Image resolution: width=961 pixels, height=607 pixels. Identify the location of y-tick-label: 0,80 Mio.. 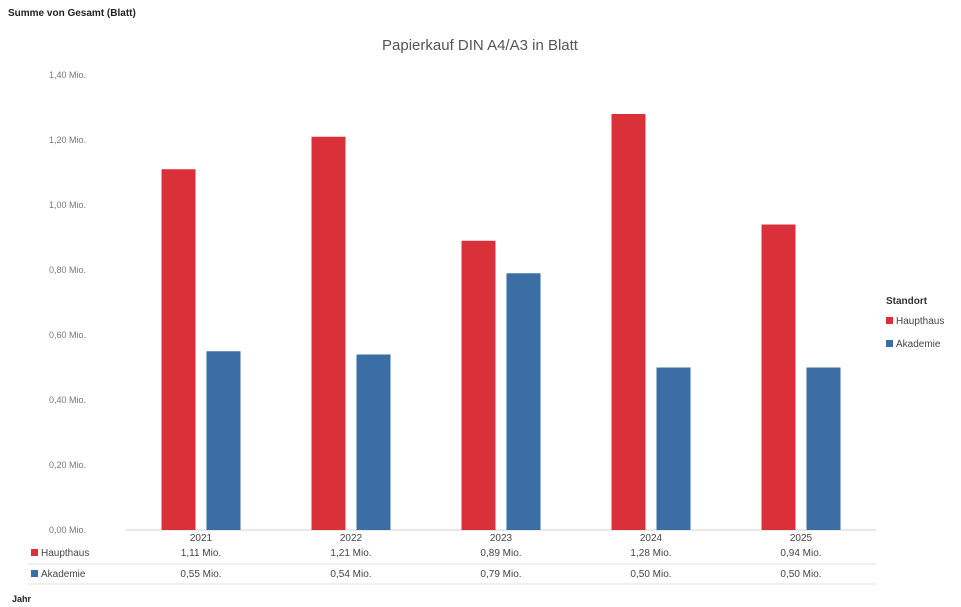
(67, 270).